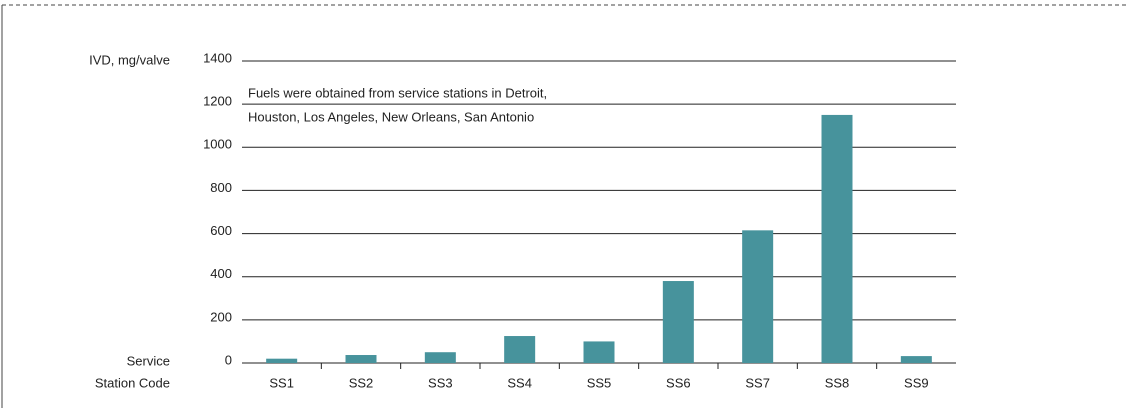 The width and height of the screenshot is (1129, 408). What do you see at coordinates (916, 382) in the screenshot?
I see `x-tick-label: SS9` at bounding box center [916, 382].